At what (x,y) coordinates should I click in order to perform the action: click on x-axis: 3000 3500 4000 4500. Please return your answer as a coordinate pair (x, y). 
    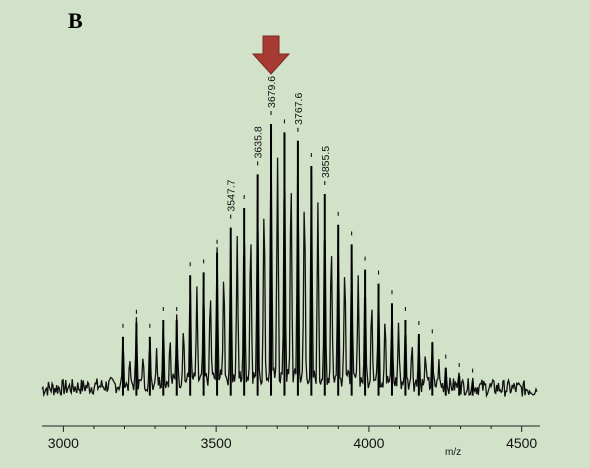
    Looking at the image, I should click on (291, 438).